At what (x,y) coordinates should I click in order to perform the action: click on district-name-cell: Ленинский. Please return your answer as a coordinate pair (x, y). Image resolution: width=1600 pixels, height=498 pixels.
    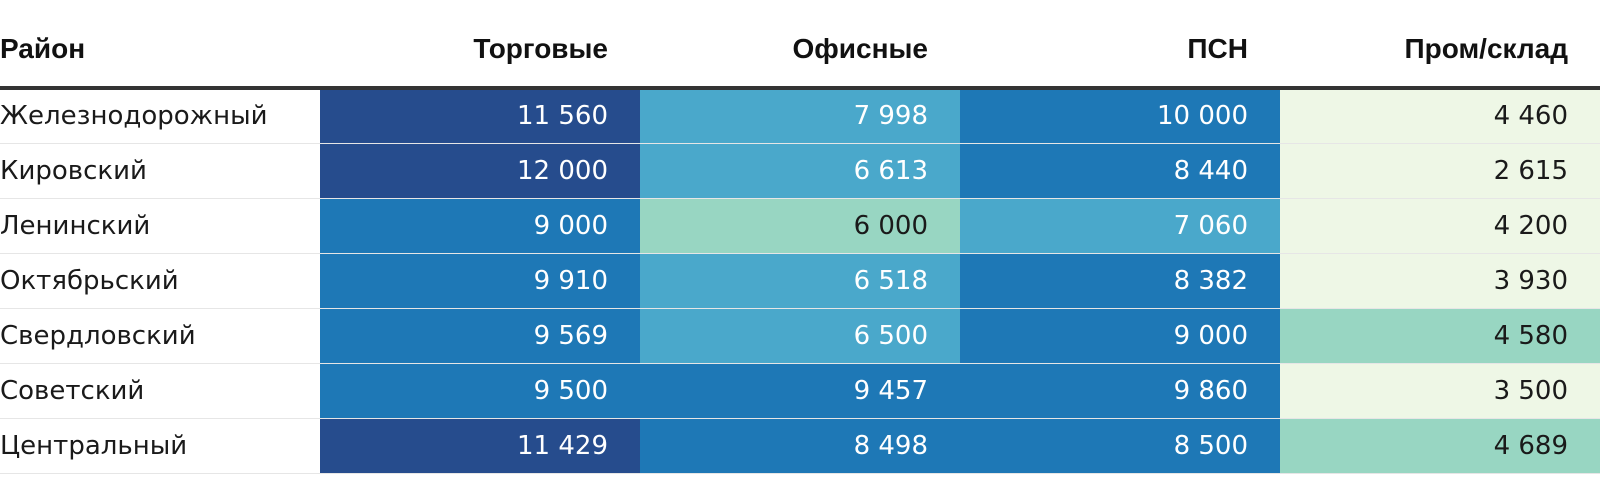
    Looking at the image, I should click on (160, 226).